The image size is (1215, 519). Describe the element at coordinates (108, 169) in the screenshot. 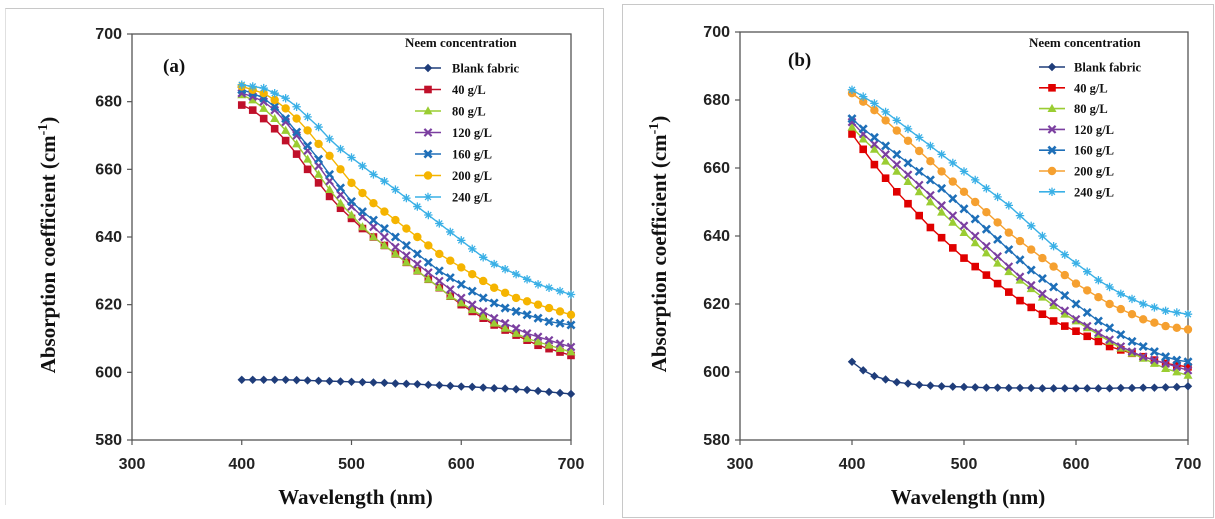

I see `y-tick-label: 660` at that location.